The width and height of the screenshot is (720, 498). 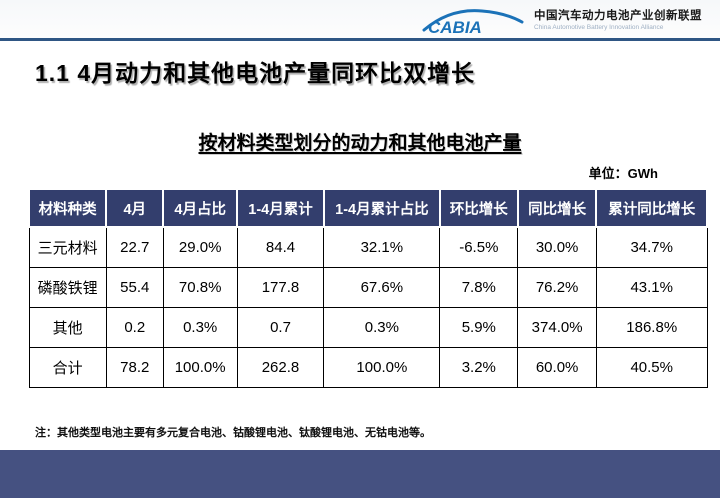 What do you see at coordinates (651, 287) in the screenshot?
I see `table-cell: 43.1%` at bounding box center [651, 287].